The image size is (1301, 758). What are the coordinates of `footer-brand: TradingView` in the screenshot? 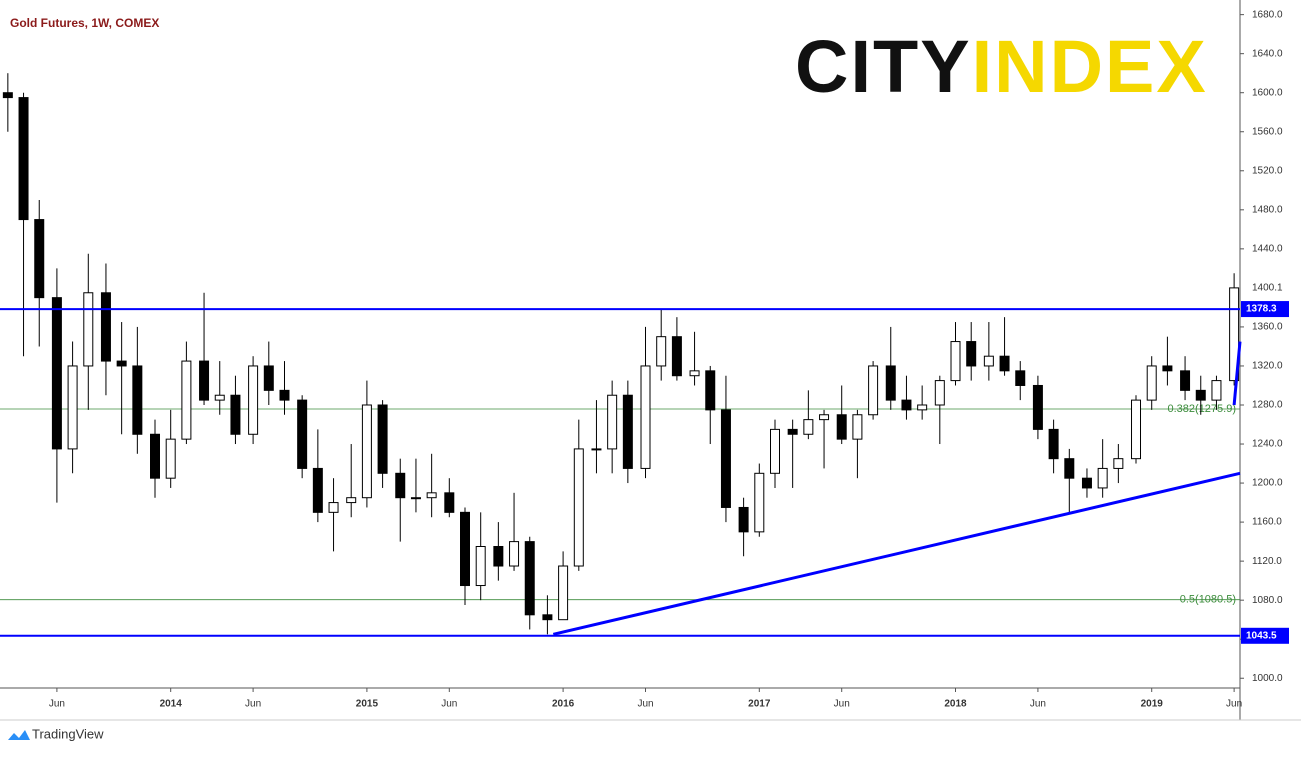 It's located at (68, 733).